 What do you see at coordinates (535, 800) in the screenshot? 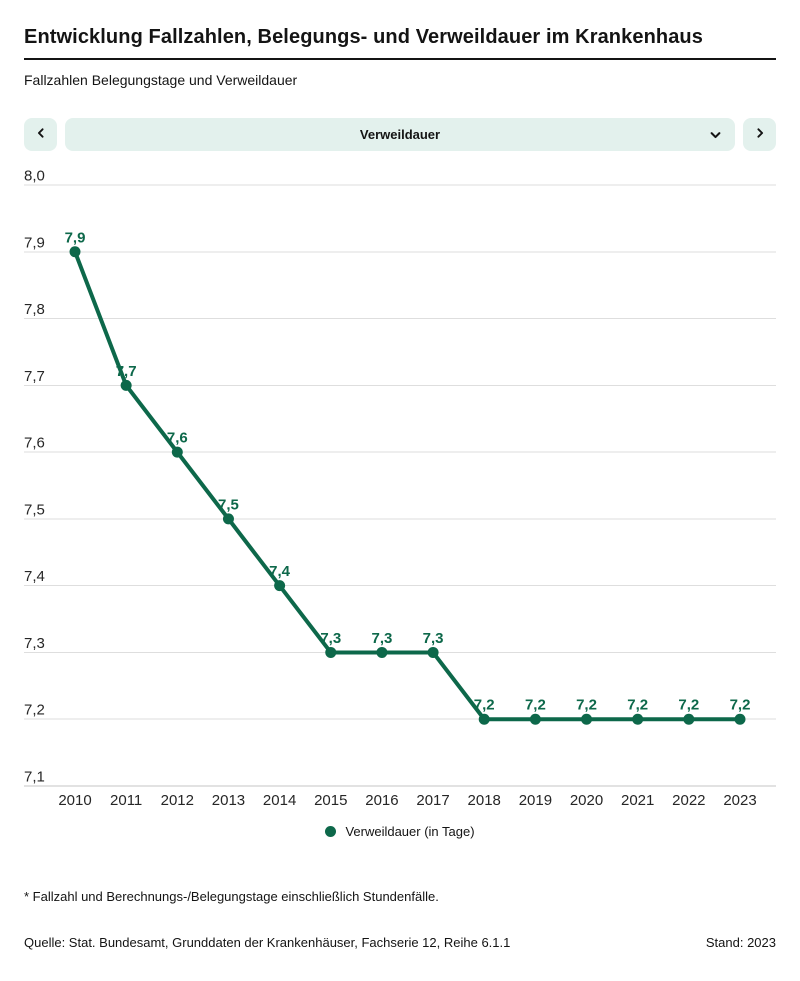
I see `x-tick-label: 2019` at bounding box center [535, 800].